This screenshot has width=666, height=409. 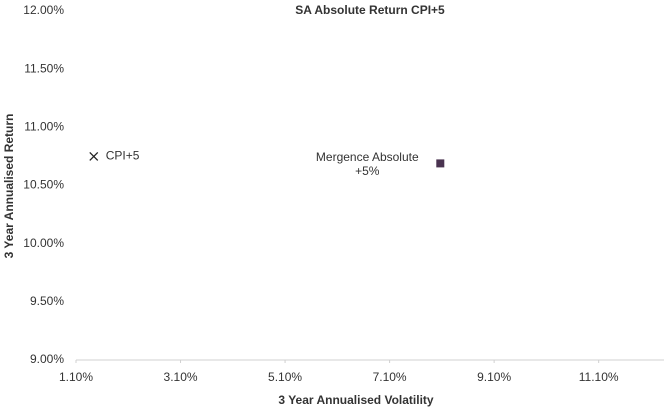 I want to click on point-label: Mergence Absolute +5%, so click(x=367, y=164).